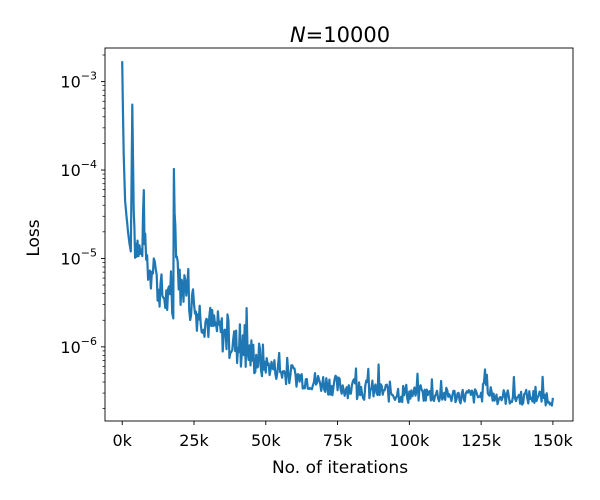 The width and height of the screenshot is (600, 500). Describe the element at coordinates (338, 440) in the screenshot. I see `x-tick-label: 75k` at that location.